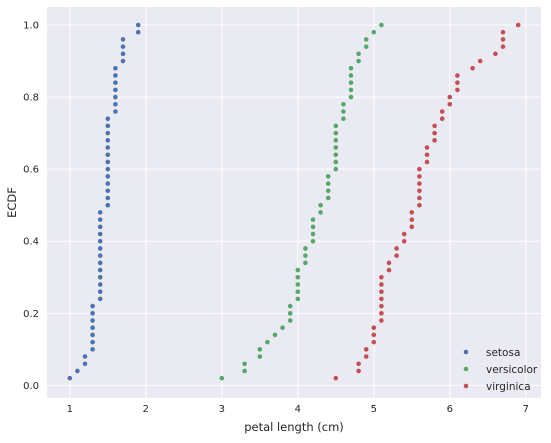  I want to click on legend-label: versicolor, so click(512, 370).